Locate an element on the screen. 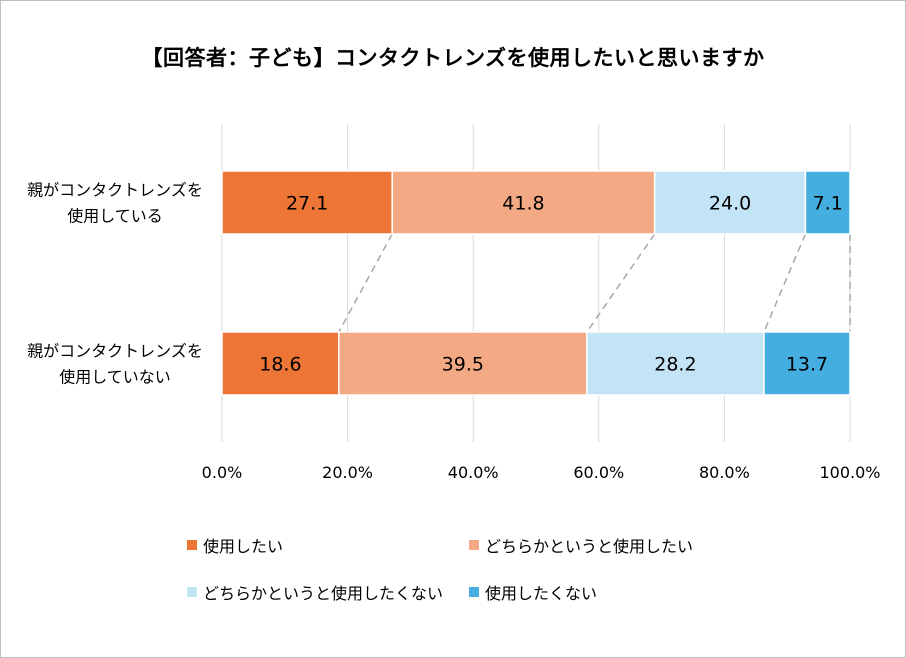 Image resolution: width=906 pixels, height=658 pixels. legend-label: 使用したい is located at coordinates (243, 546).